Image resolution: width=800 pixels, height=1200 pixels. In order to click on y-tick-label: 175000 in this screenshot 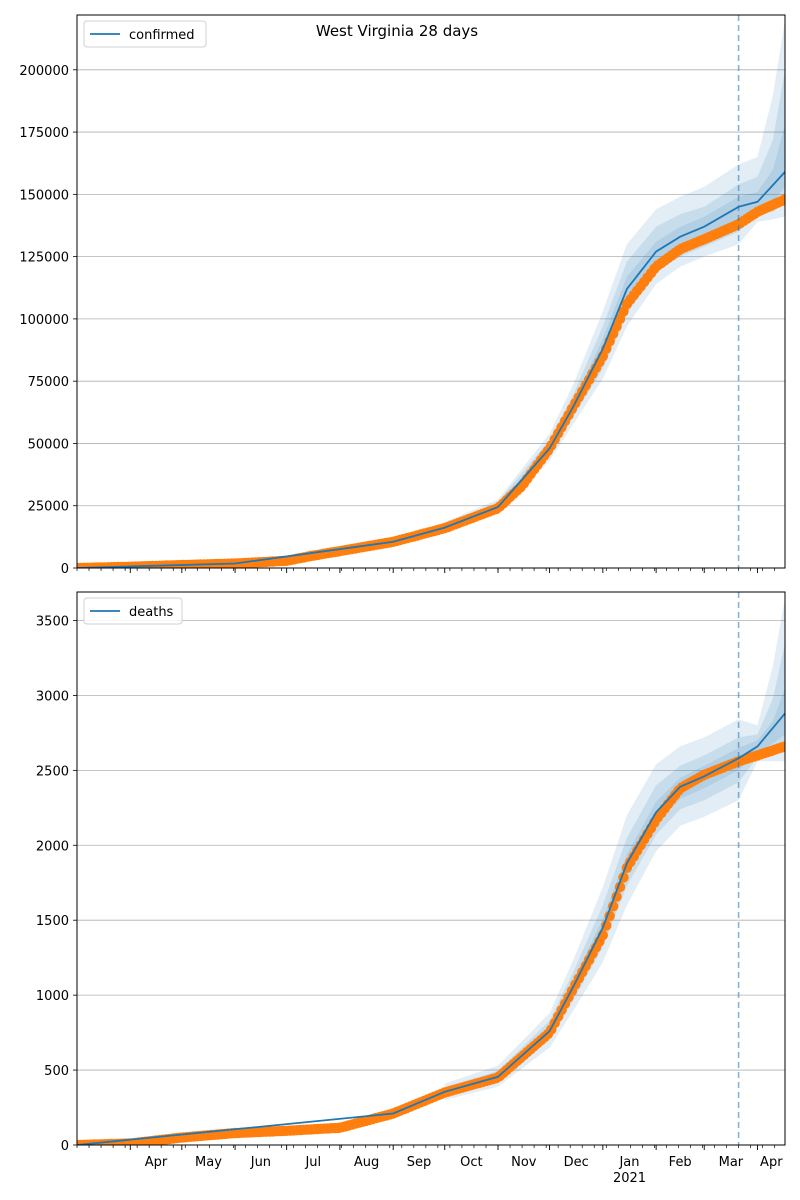, I will do `click(44, 133)`.